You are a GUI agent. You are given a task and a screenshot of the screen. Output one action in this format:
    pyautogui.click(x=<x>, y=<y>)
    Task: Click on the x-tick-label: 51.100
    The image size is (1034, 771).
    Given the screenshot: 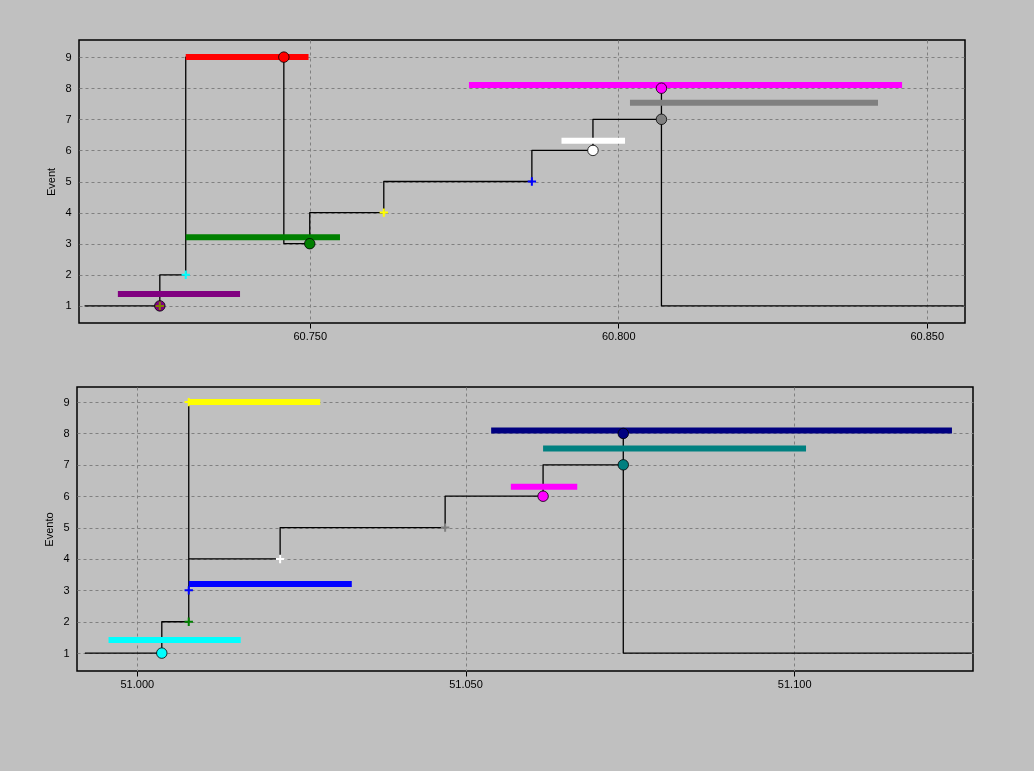 What is the action you would take?
    pyautogui.click(x=794, y=683)
    